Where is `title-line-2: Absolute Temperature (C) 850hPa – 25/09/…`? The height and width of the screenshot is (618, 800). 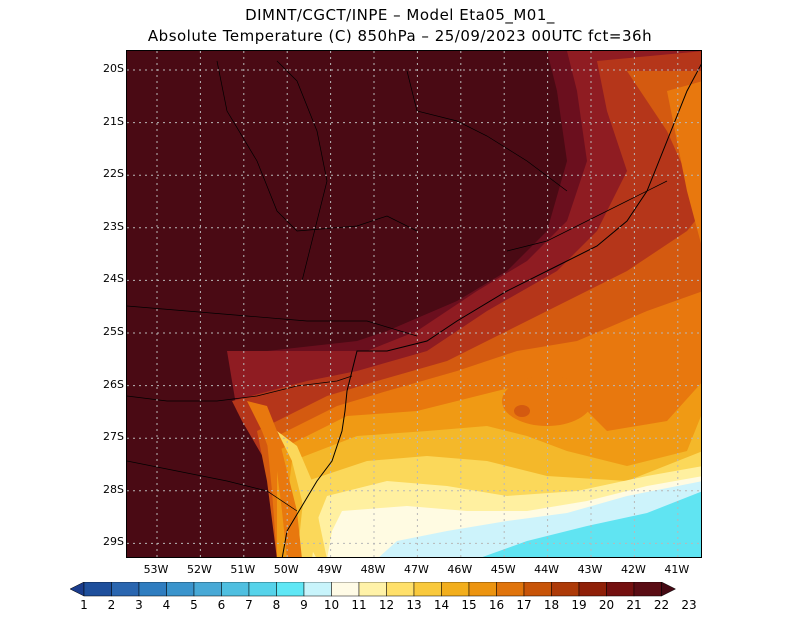
title-line-2: Absolute Temperature (C) 850hPa – 25/09/… is located at coordinates (400, 36).